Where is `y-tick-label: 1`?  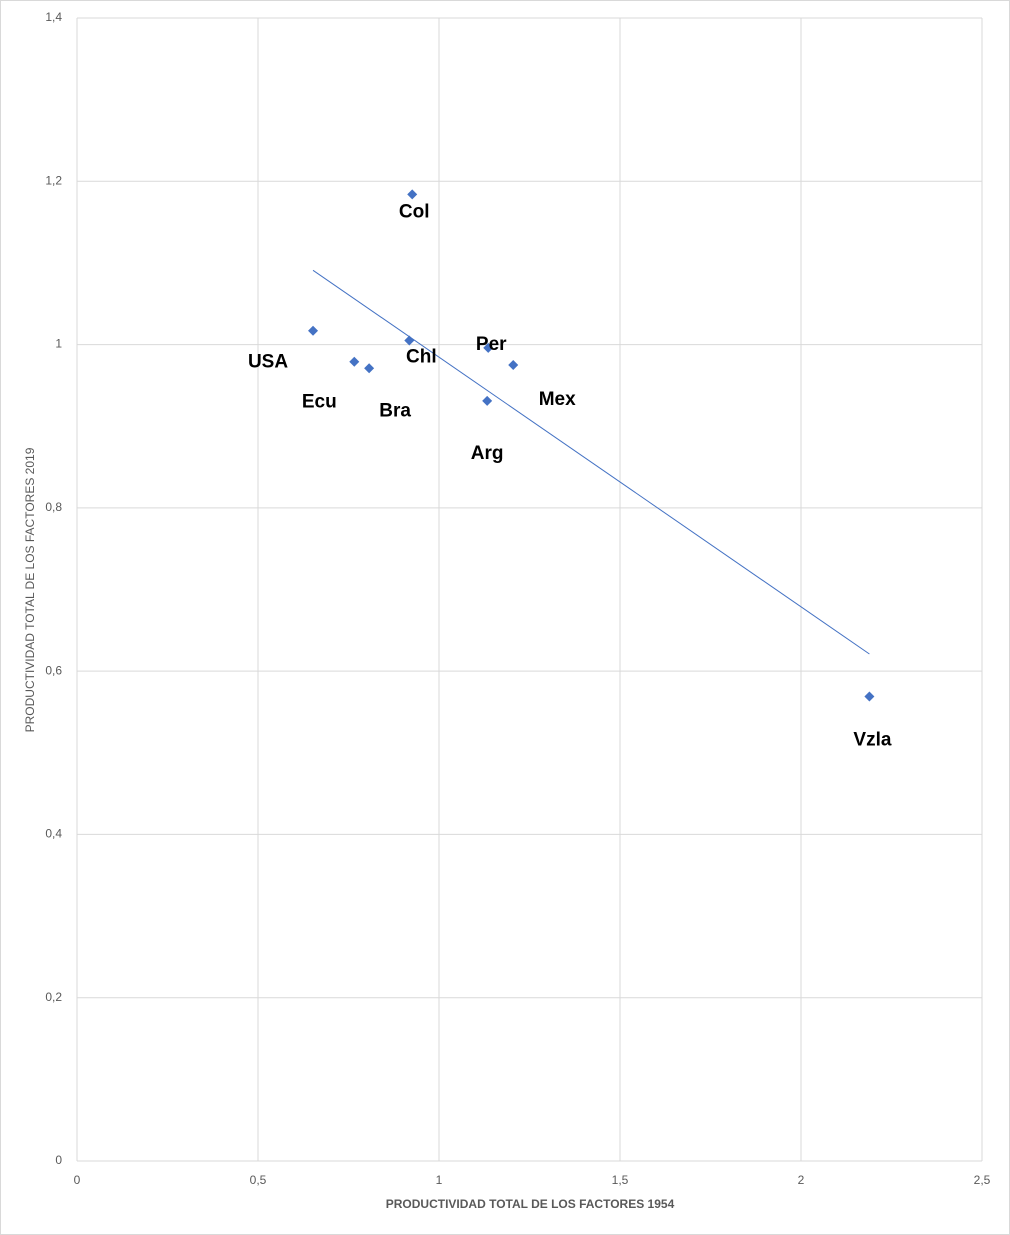 y-tick-label: 1 is located at coordinates (58, 344).